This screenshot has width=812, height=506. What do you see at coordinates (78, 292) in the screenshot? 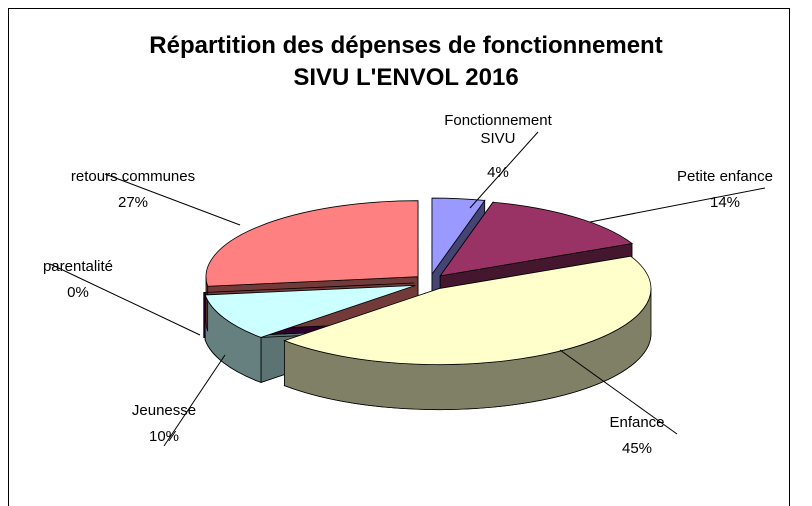
I see `value-label: 0%` at bounding box center [78, 292].